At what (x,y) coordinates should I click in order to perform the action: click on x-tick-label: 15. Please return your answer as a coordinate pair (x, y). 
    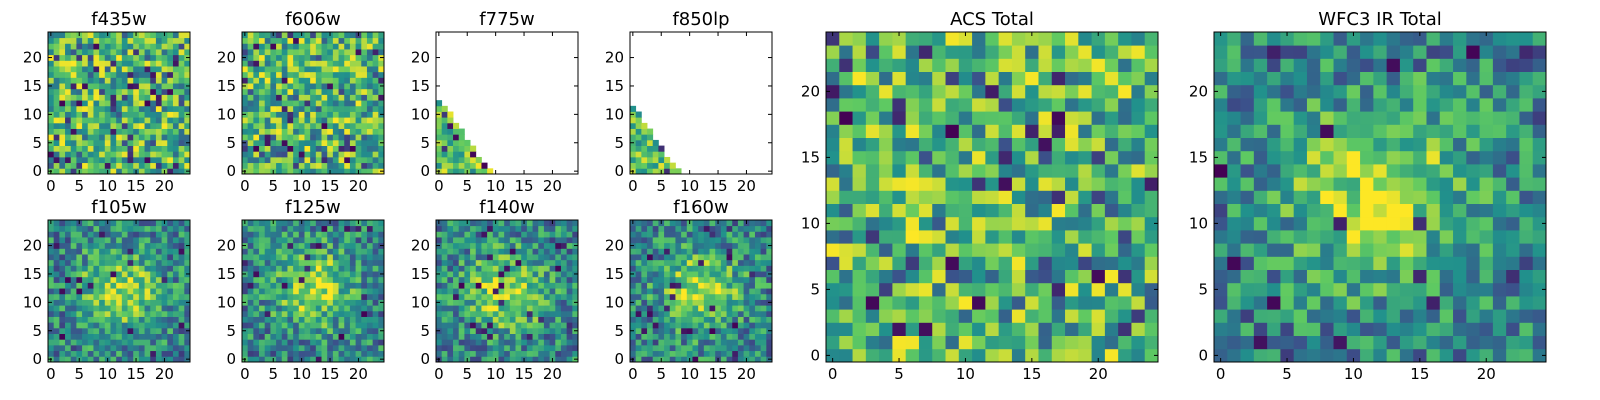
    Looking at the image, I should click on (717, 186).